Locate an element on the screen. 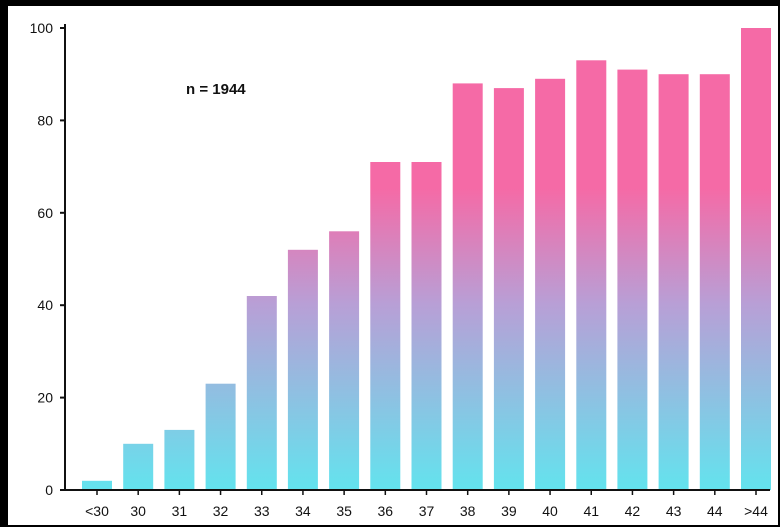 Image resolution: width=780 pixels, height=527 pixels. x-tick-label-8: 37 is located at coordinates (427, 511).